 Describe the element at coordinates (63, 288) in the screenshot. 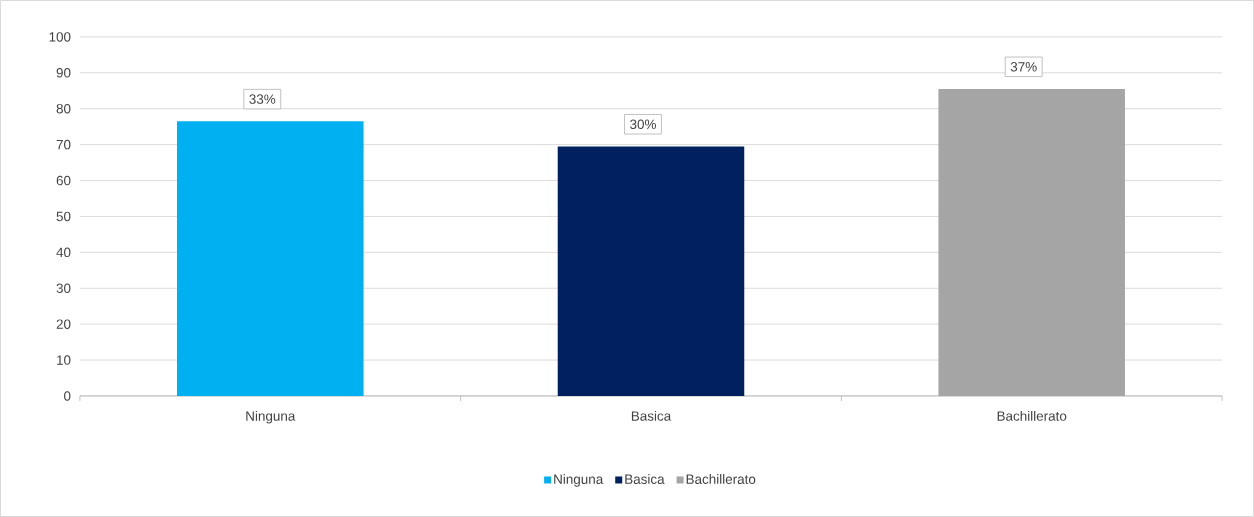

I see `y-tick-label: 30` at that location.